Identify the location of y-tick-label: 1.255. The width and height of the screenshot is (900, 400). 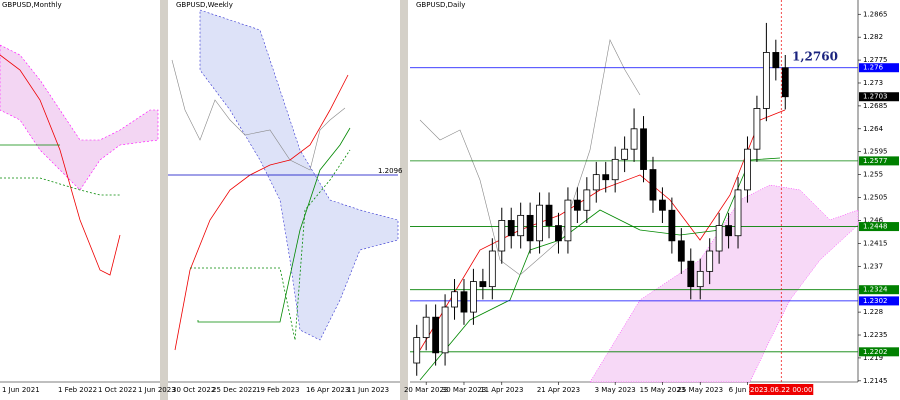
(873, 175).